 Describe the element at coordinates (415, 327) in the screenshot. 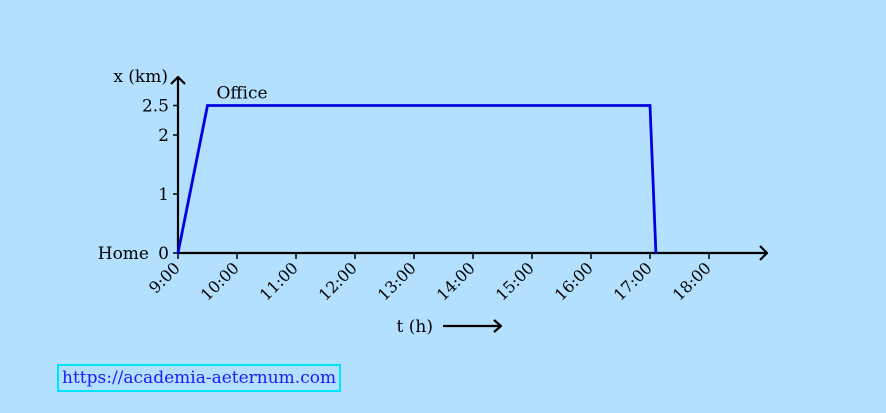

I see `x-axis-label: t (h)` at that location.